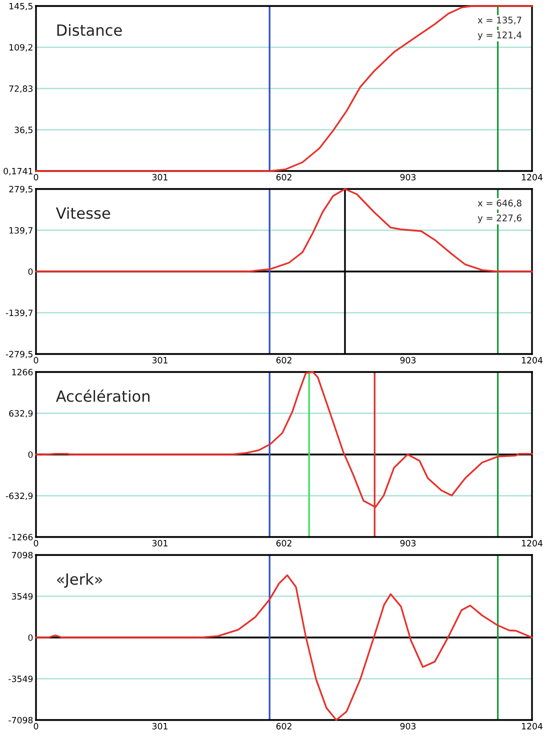 Image resolution: width=547 pixels, height=738 pixels. Describe the element at coordinates (89, 30) in the screenshot. I see `text: Distance` at that location.